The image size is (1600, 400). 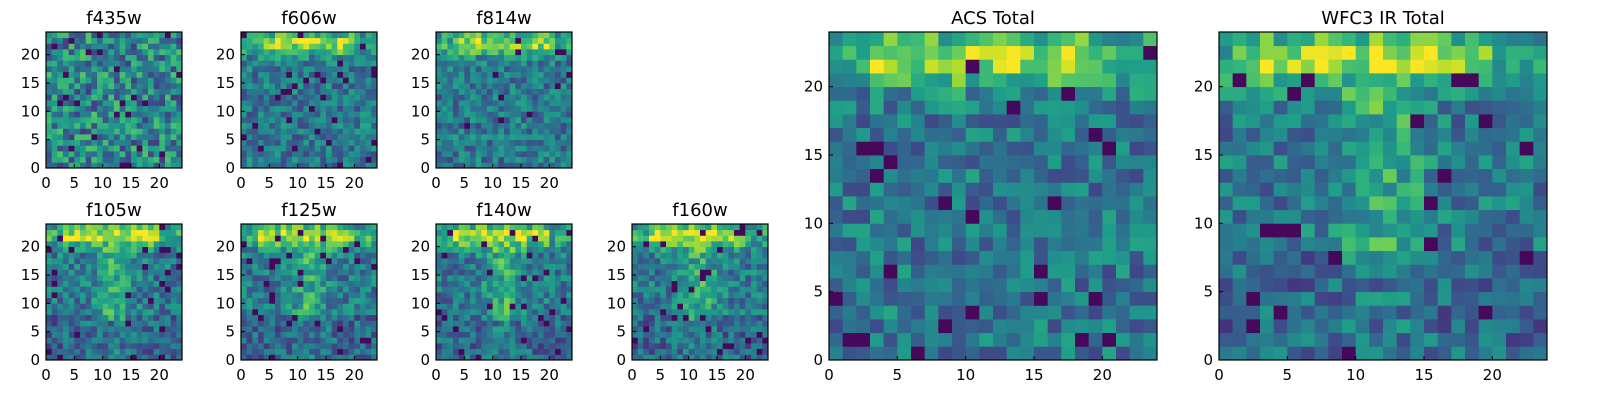 What do you see at coordinates (241, 375) in the screenshot?
I see `x-tick-label: 0` at bounding box center [241, 375].